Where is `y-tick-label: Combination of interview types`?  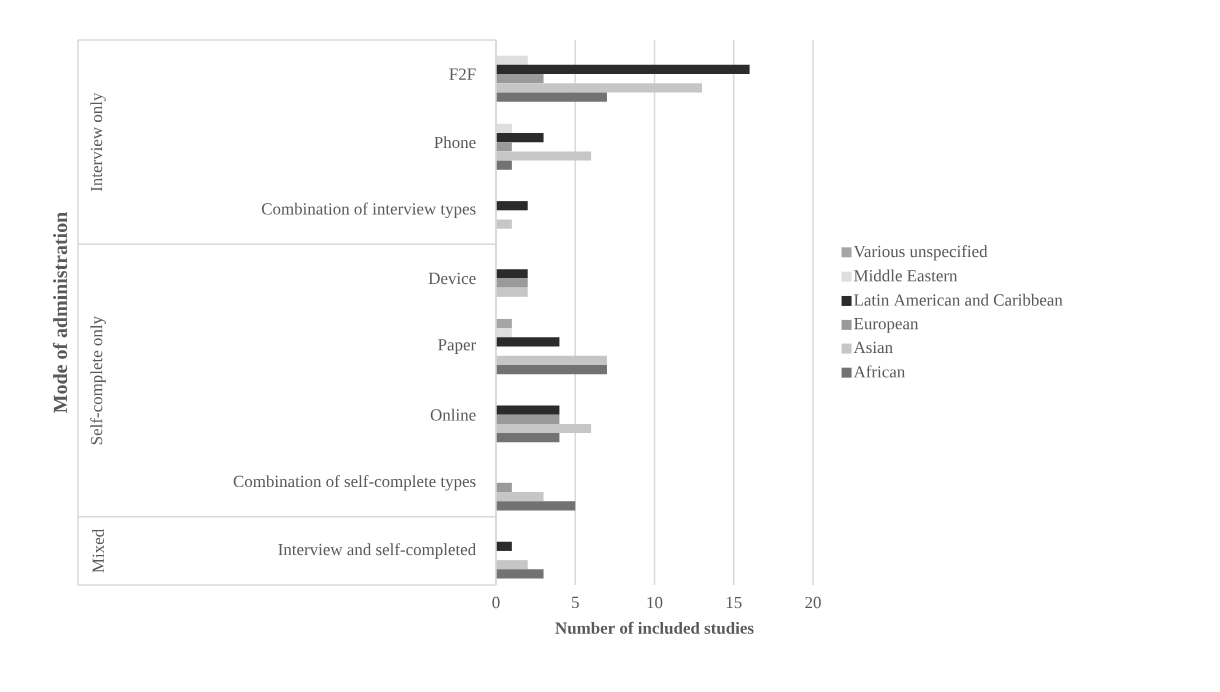
y-tick-label: Combination of interview types is located at coordinates (368, 210).